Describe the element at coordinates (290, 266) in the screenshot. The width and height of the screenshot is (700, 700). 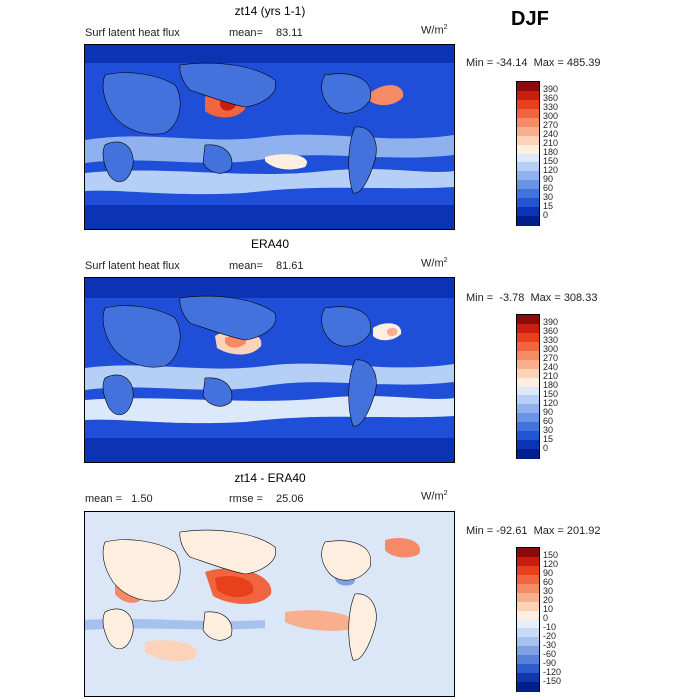
I see `stat-value: 81.61` at that location.